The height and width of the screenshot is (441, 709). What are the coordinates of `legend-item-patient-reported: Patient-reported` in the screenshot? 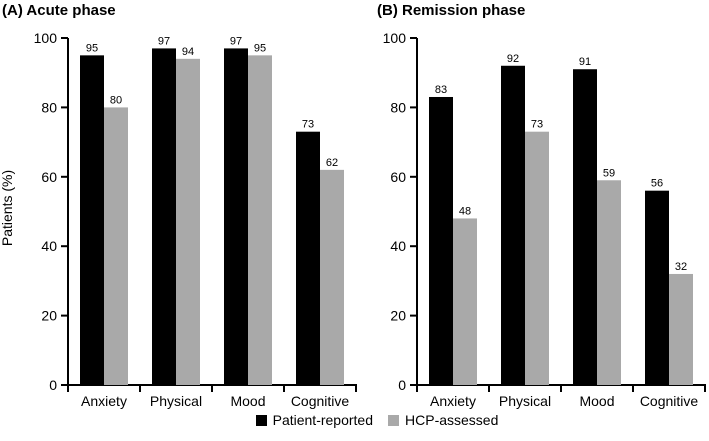 It's located at (314, 420).